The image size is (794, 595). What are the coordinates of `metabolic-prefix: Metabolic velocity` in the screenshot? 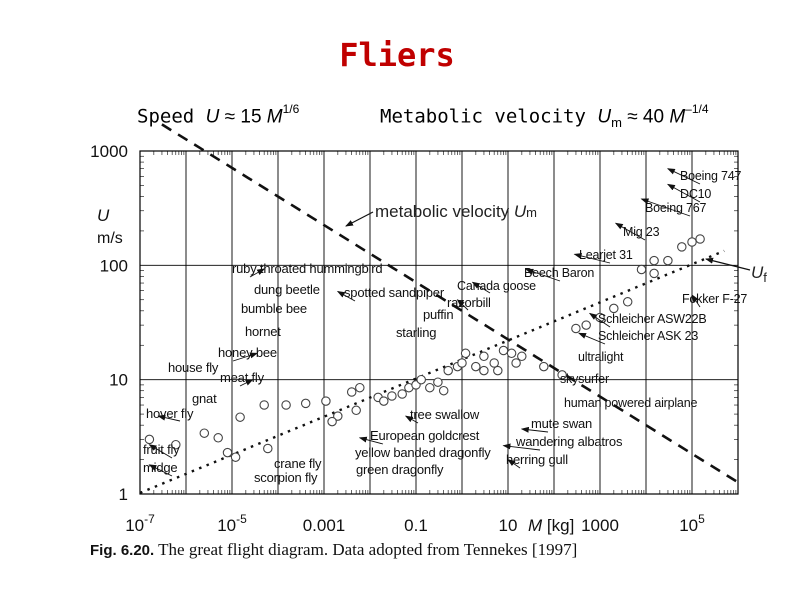 It's located at (483, 116).